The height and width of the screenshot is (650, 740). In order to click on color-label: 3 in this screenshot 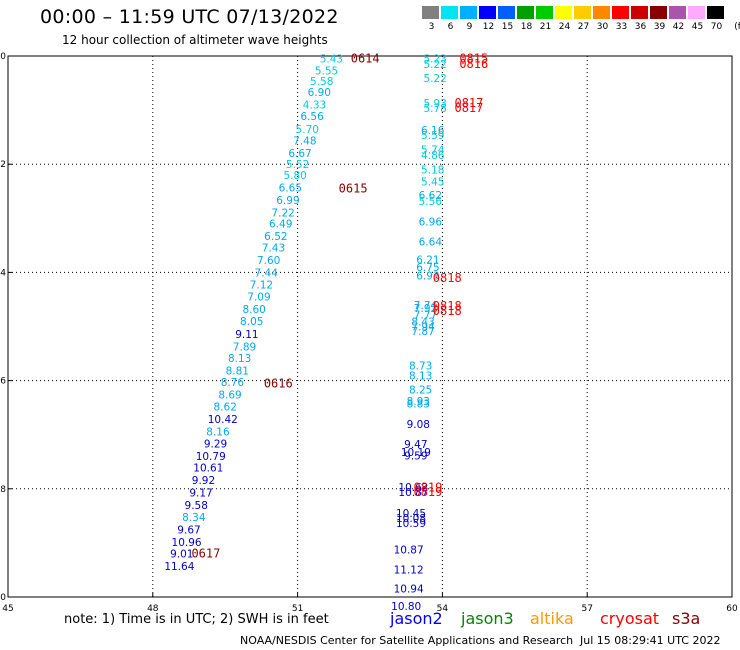, I will do `click(431, 27)`.